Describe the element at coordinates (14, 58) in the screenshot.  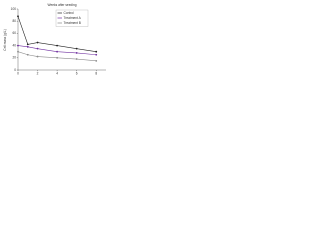
I see `y-tick-label: 20` at that location.